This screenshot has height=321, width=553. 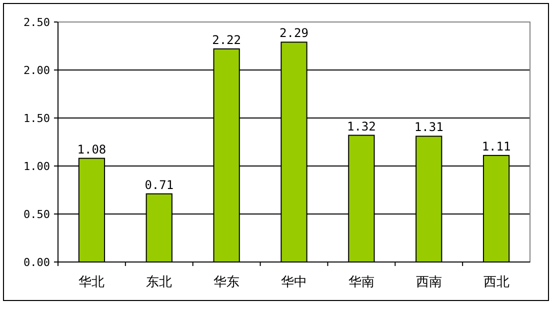 I want to click on x-tick-label: 华中, so click(x=294, y=281).